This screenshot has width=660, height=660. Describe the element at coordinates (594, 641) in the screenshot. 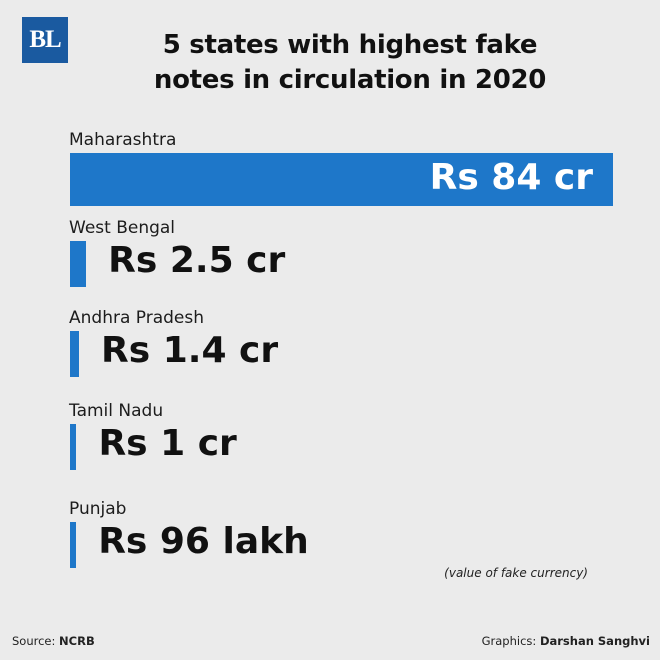

I see `credit-name: Darshan Sanghvi` at that location.